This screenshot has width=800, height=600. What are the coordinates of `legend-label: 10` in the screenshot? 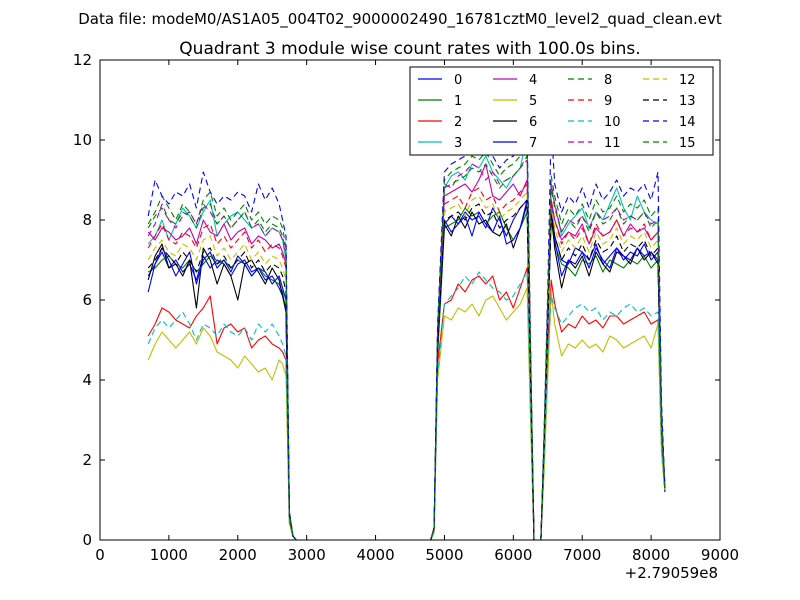 It's located at (612, 122).